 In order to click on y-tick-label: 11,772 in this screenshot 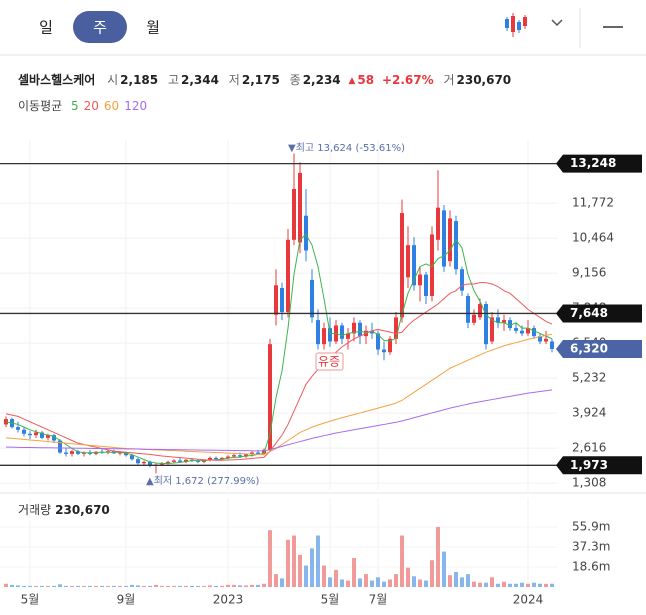, I will do `click(593, 203)`.